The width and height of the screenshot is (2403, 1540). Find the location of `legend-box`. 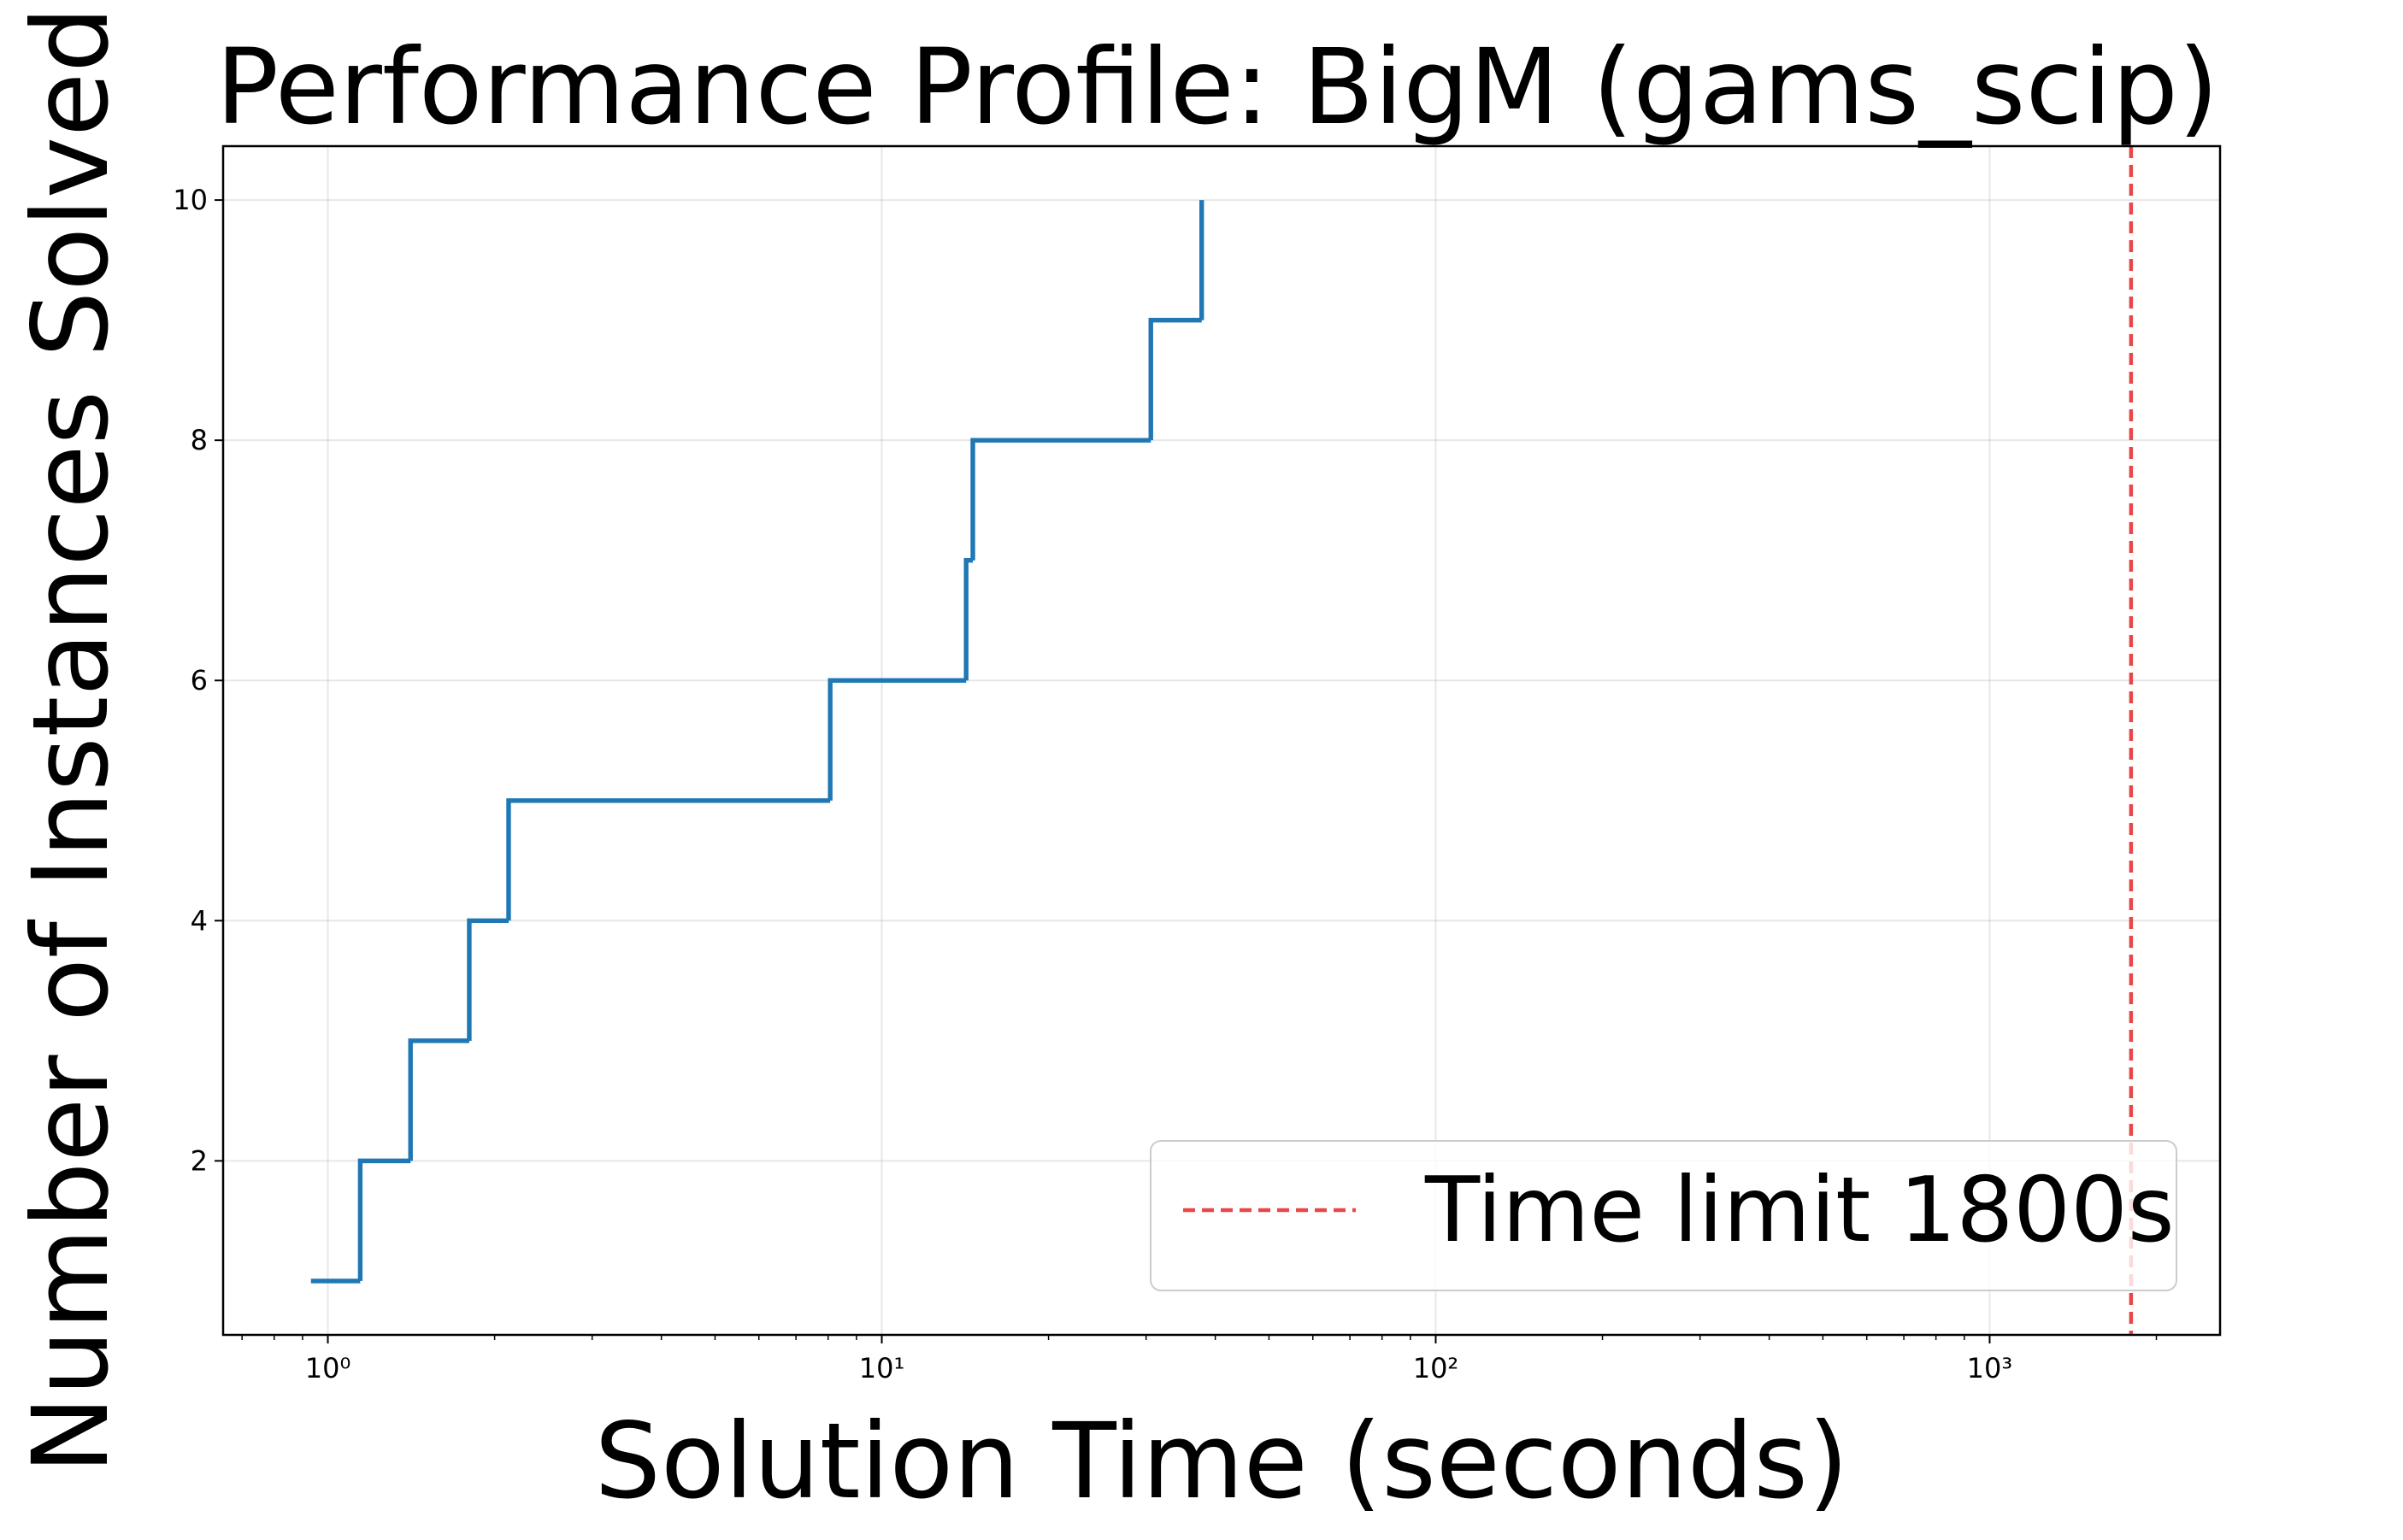

legend-box is located at coordinates (1663, 1215).